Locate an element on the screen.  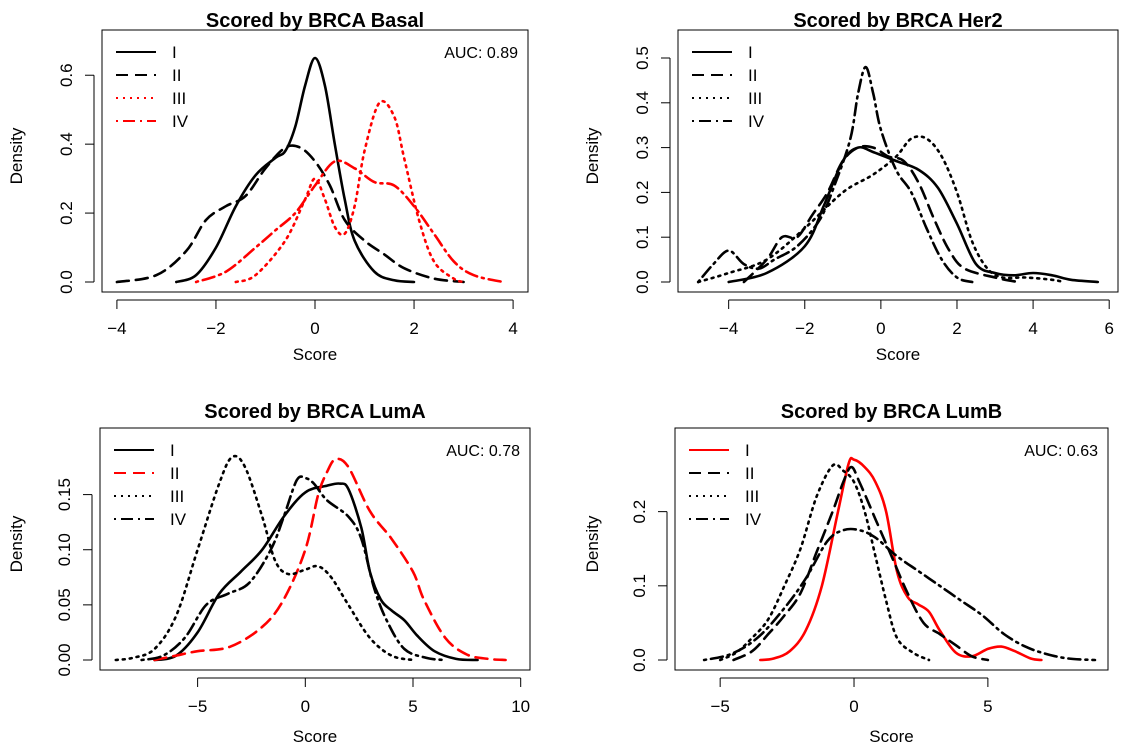
auc-annotation: AUC: 0.89 is located at coordinates (481, 53).